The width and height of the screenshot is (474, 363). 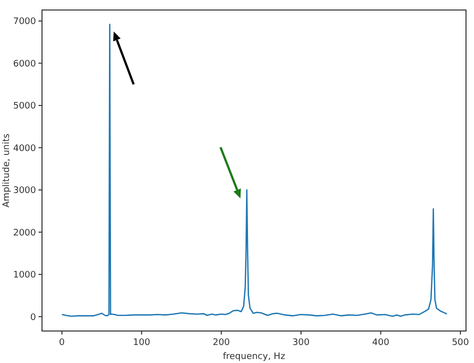 I want to click on y-tick-label: 0, so click(x=33, y=317).